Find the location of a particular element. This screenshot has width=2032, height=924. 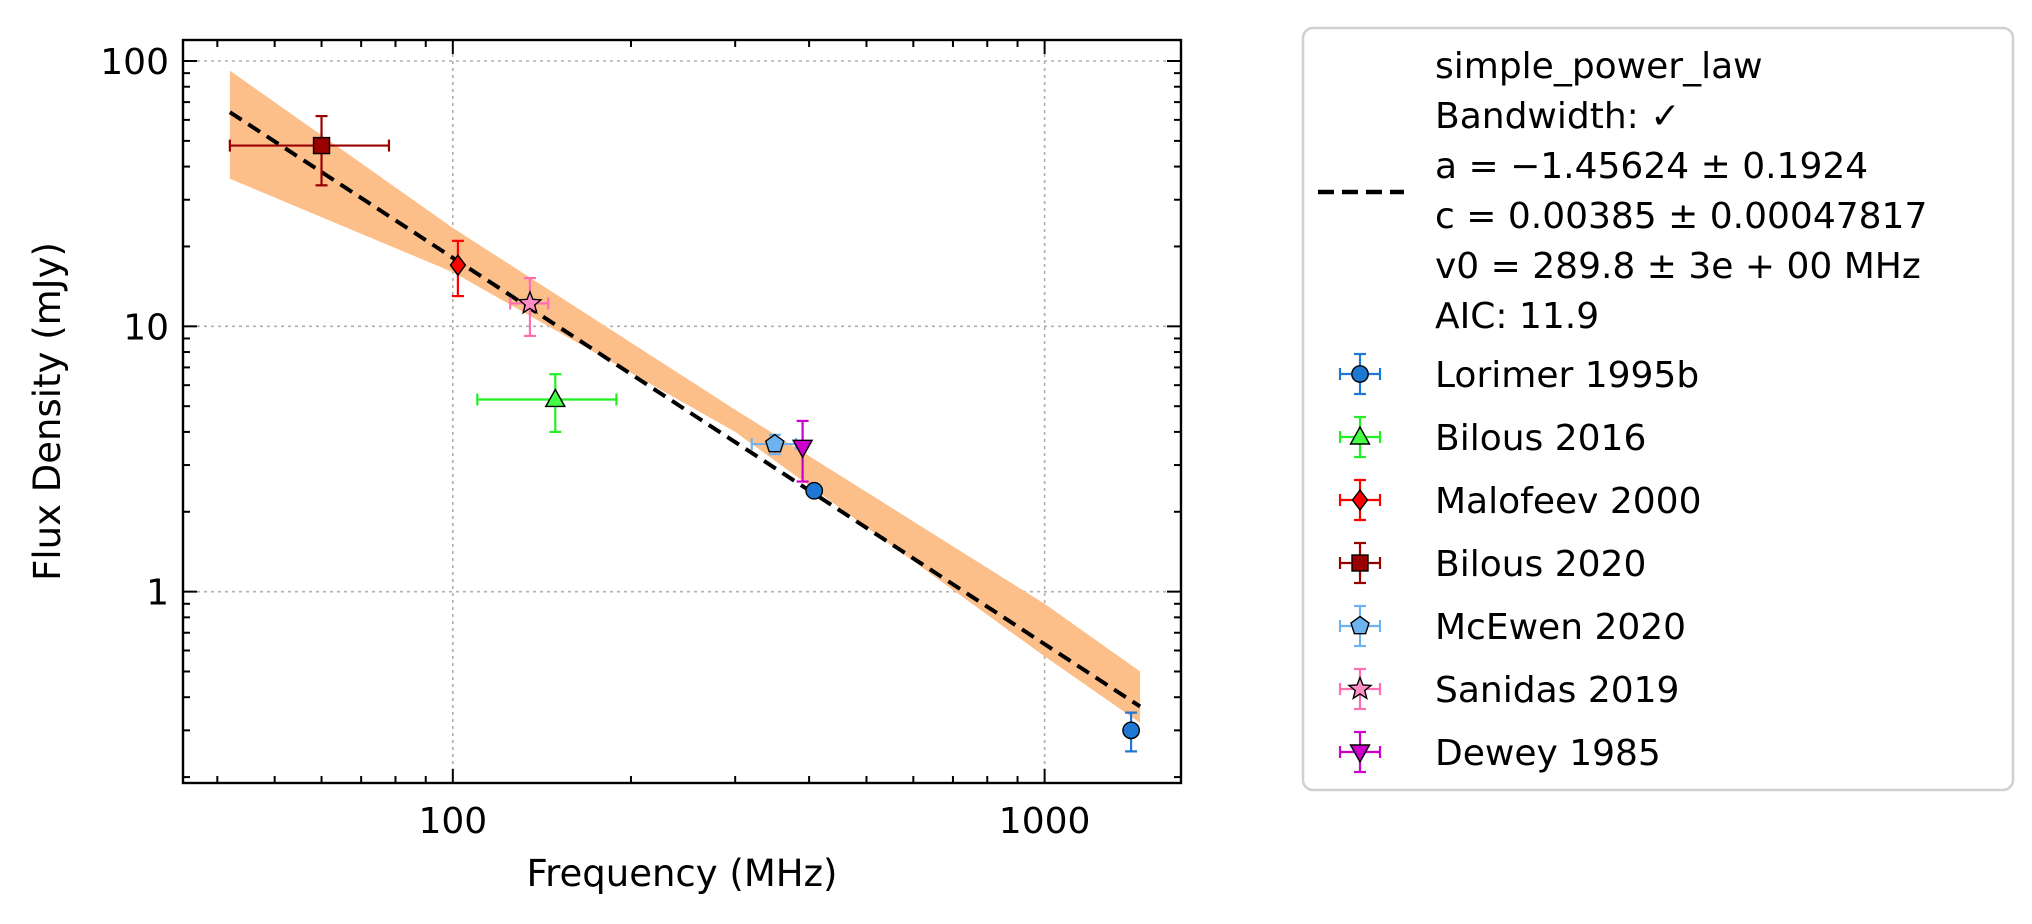

x-axis-label: Frequency (MHz) is located at coordinates (682, 873).